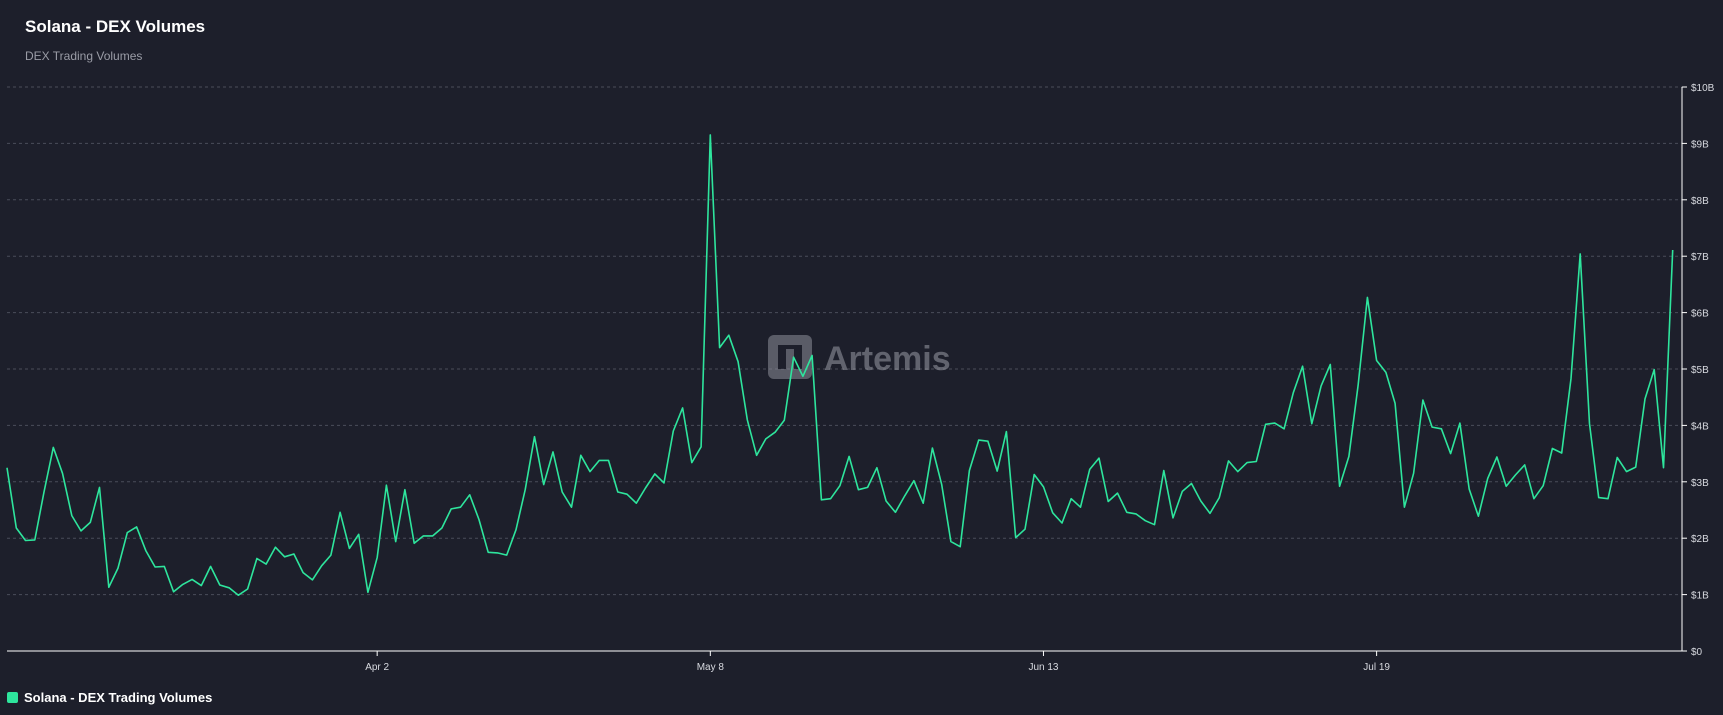 The height and width of the screenshot is (715, 1723). What do you see at coordinates (84, 56) in the screenshot?
I see `chart-subtitle: DEX Trading Volumes` at bounding box center [84, 56].